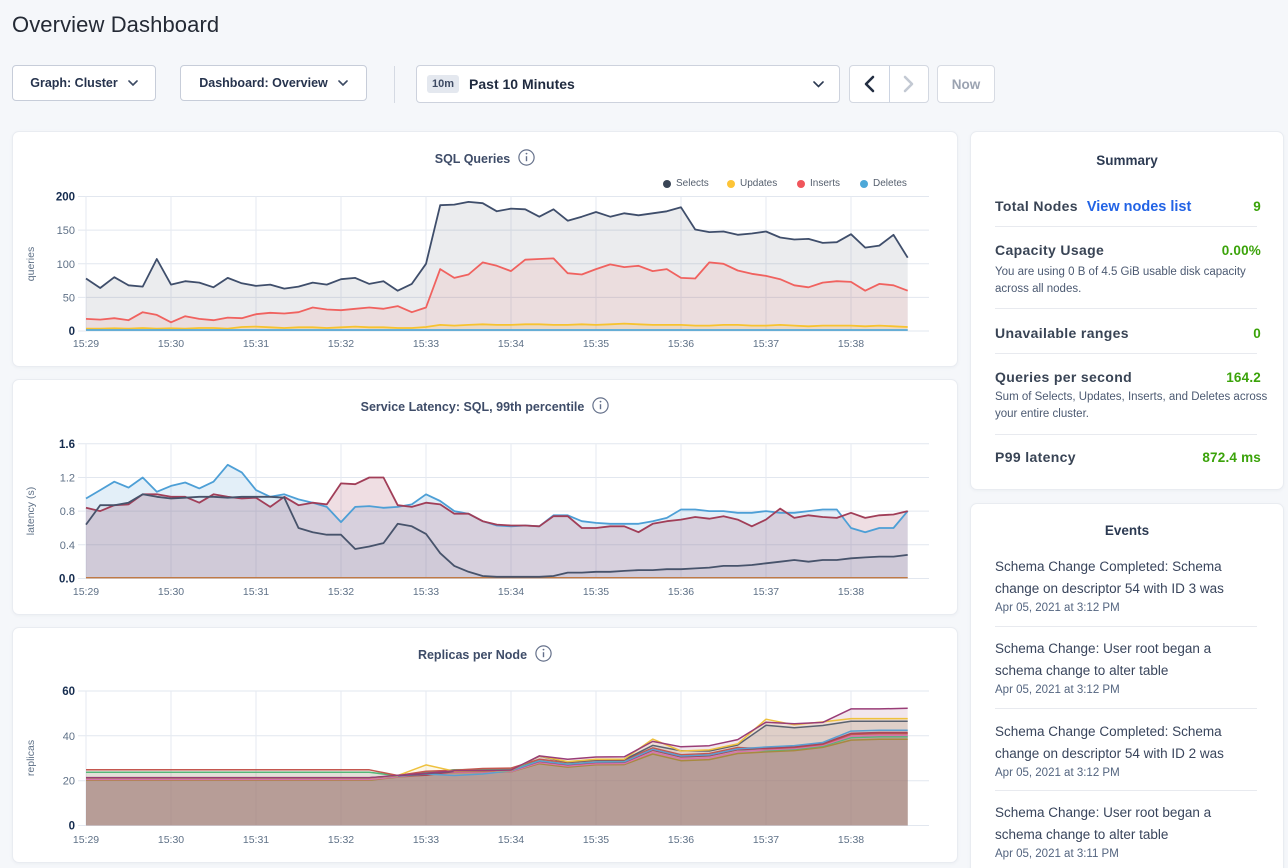 Image resolution: width=1288 pixels, height=868 pixels. Describe the element at coordinates (67, 445) in the screenshot. I see `svg-text: 1.6` at that location.